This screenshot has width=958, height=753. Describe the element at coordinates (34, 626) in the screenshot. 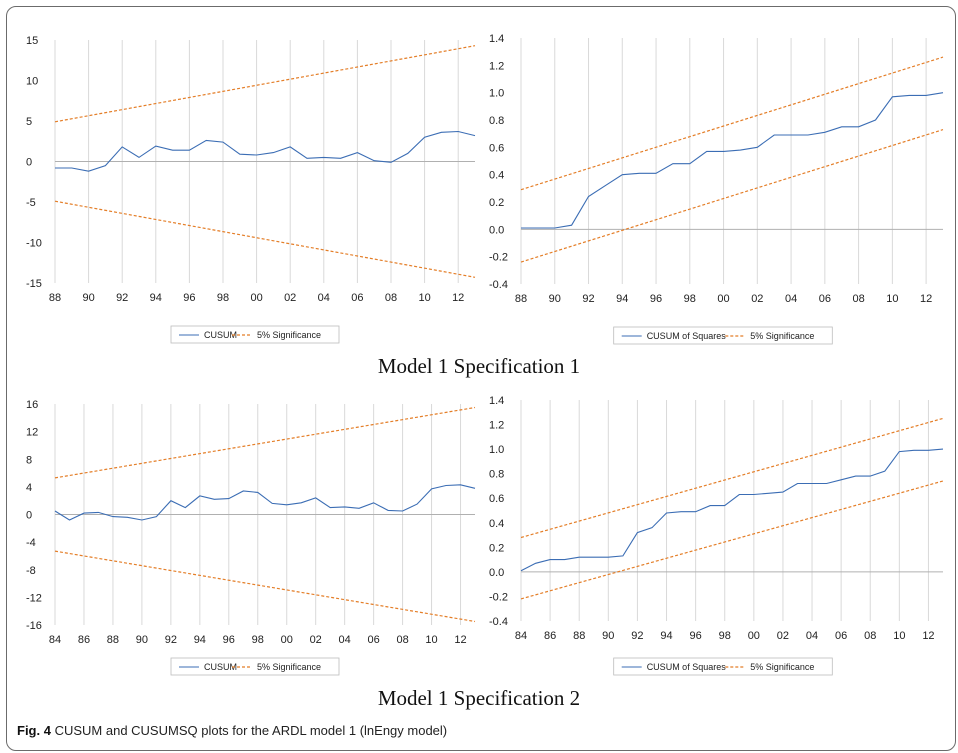

I see `y-tick-label: -16` at that location.